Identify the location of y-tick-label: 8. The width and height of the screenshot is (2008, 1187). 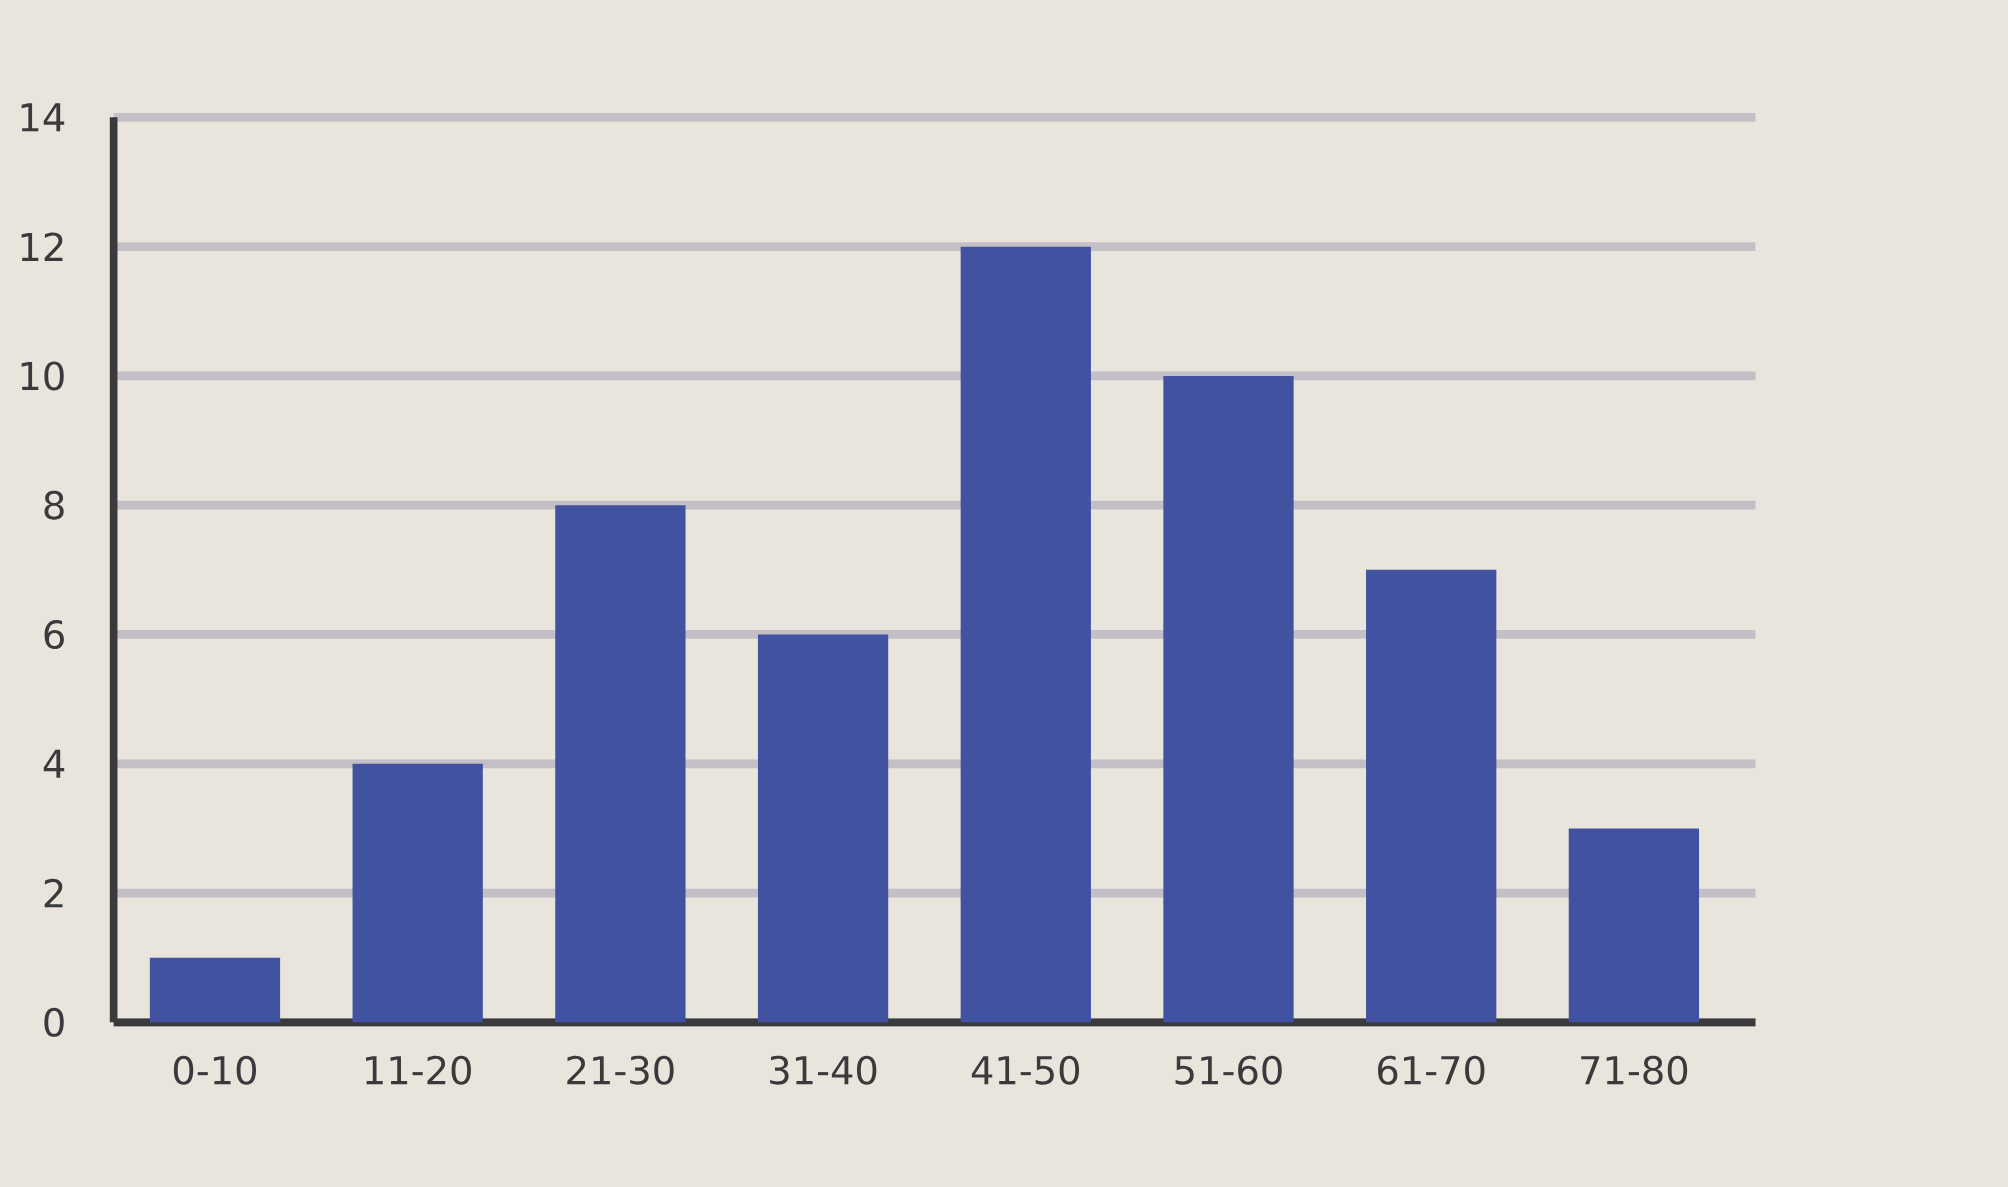
(54, 505).